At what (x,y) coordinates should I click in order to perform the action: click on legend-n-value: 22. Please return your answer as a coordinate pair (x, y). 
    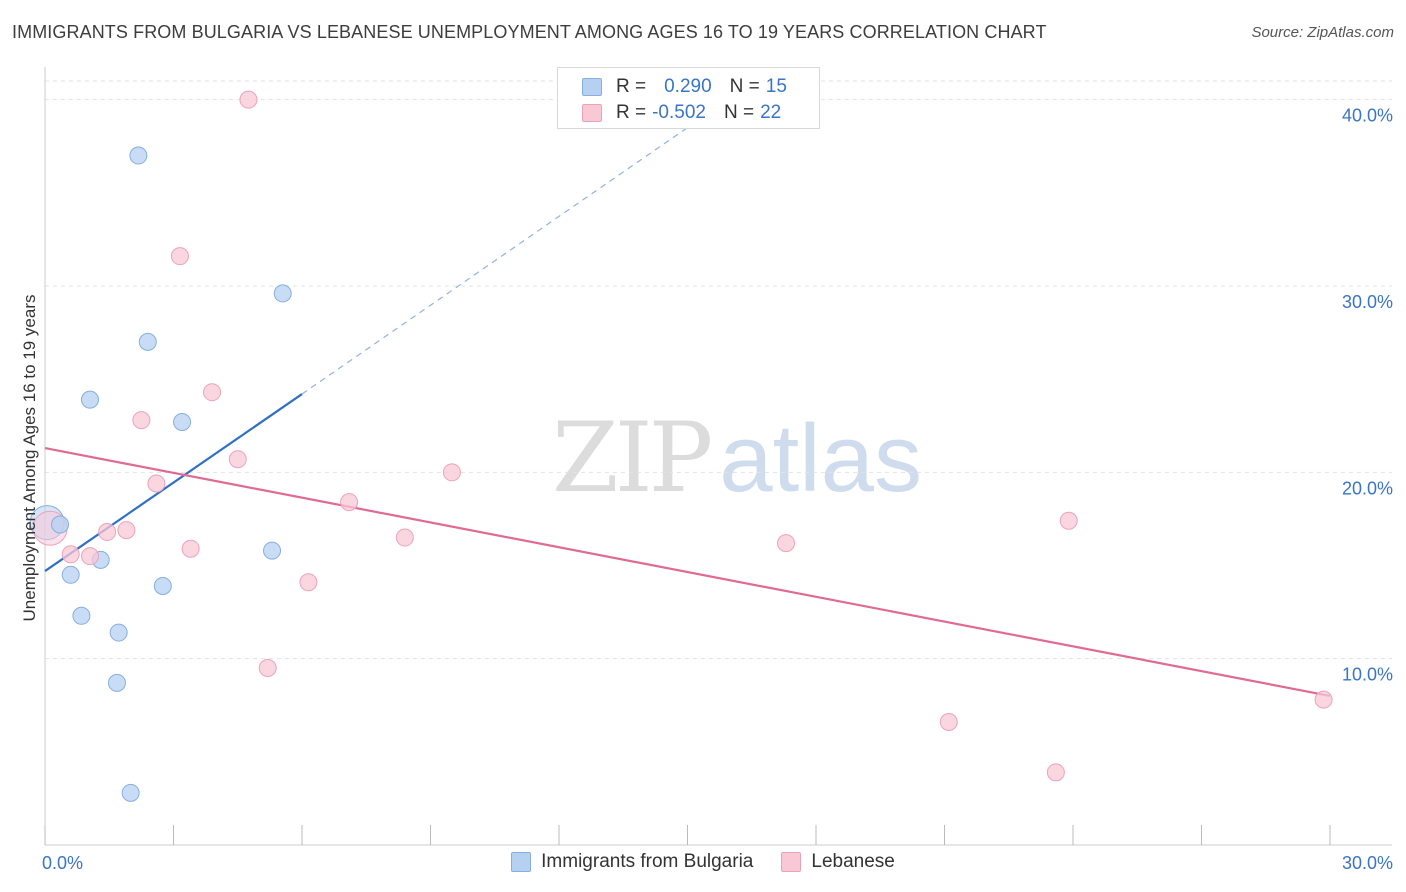
    Looking at the image, I should click on (771, 112).